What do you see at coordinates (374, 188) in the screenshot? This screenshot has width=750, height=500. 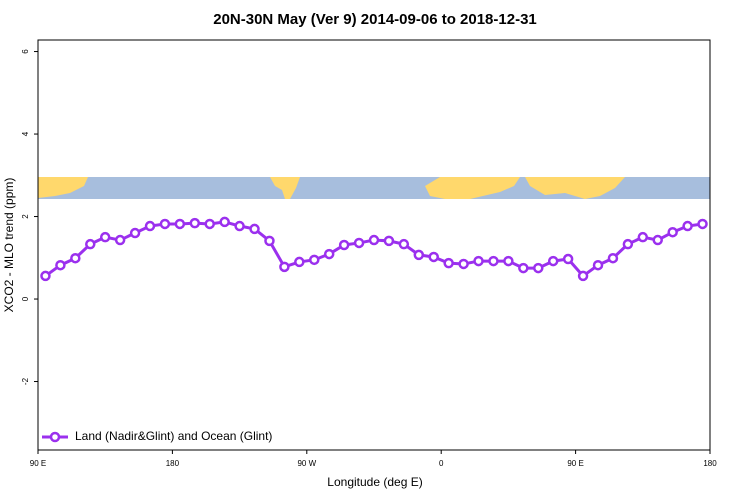 I see `map-strip` at bounding box center [374, 188].